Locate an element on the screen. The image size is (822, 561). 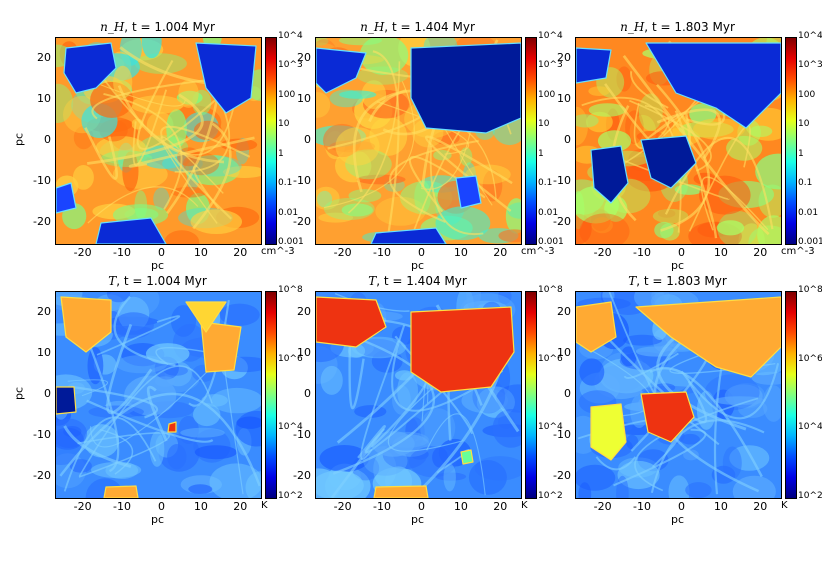
panel-title: T, t = 1.404 Myr is located at coordinates (417, 281).